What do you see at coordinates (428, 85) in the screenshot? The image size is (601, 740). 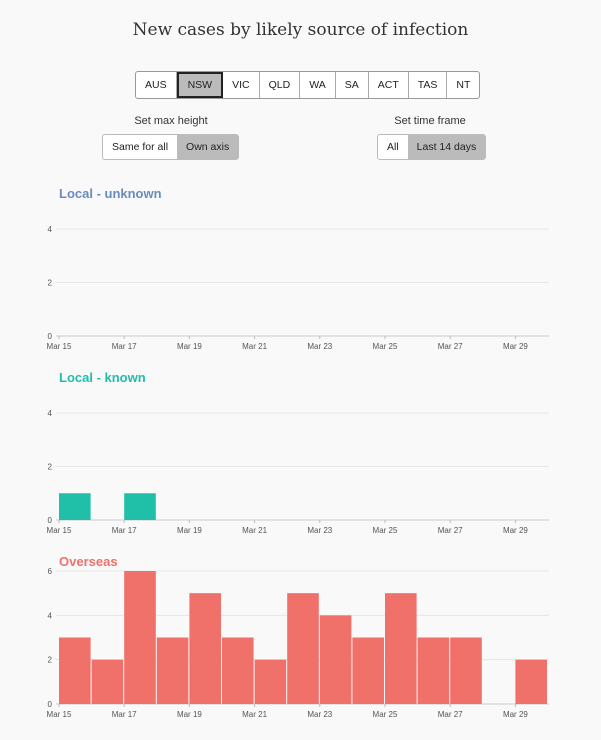 I see `state-button-tas: TAS` at bounding box center [428, 85].